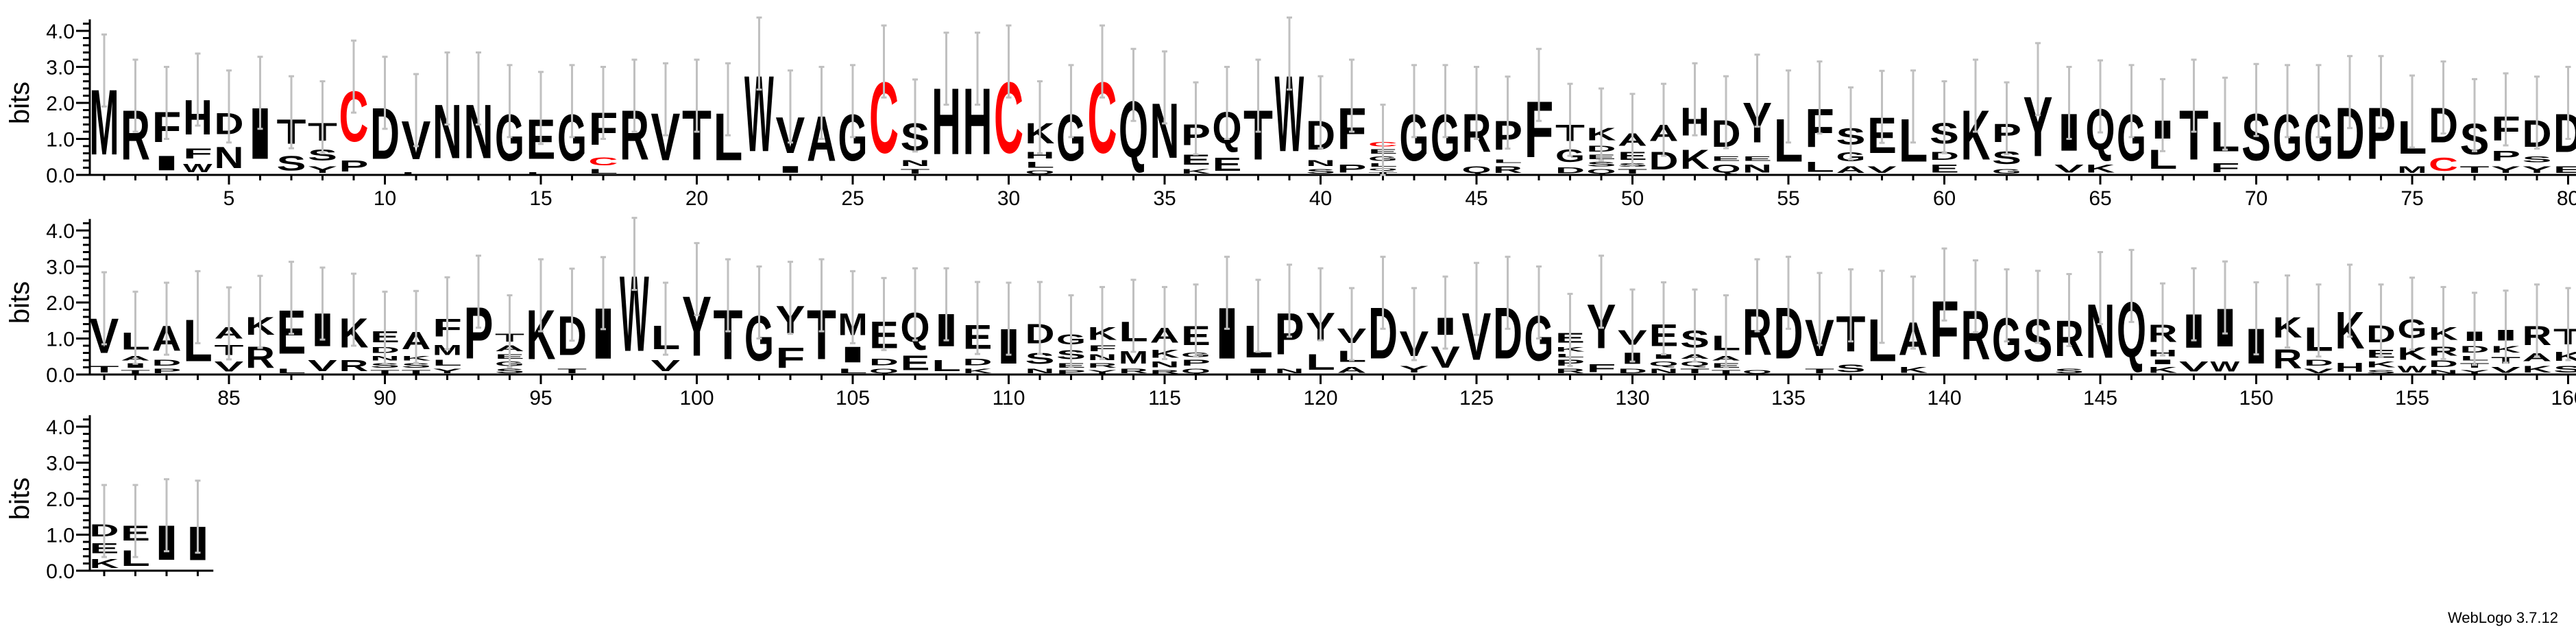 This screenshot has height=629, width=2576. What do you see at coordinates (853, 399) in the screenshot?
I see `x-tick-label: 105` at bounding box center [853, 399].